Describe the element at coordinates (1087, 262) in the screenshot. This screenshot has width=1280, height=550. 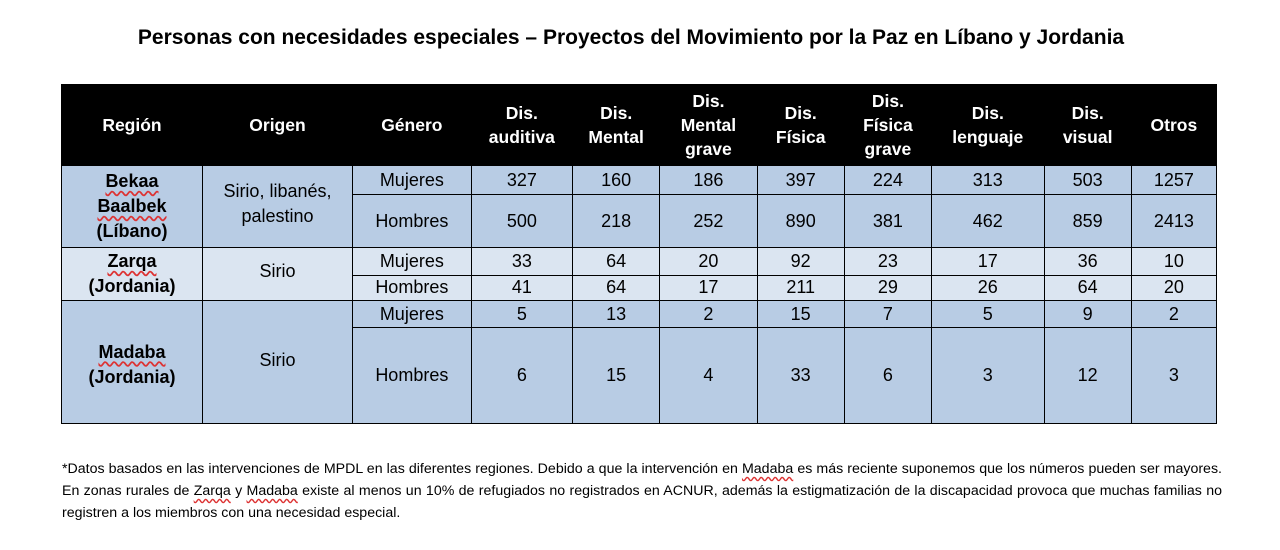
I see `value-cell: 36` at that location.